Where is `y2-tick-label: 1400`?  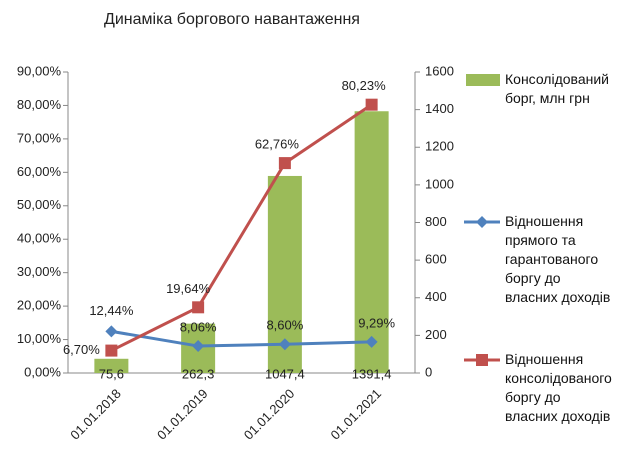
y2-tick-label: 1400 is located at coordinates (439, 108).